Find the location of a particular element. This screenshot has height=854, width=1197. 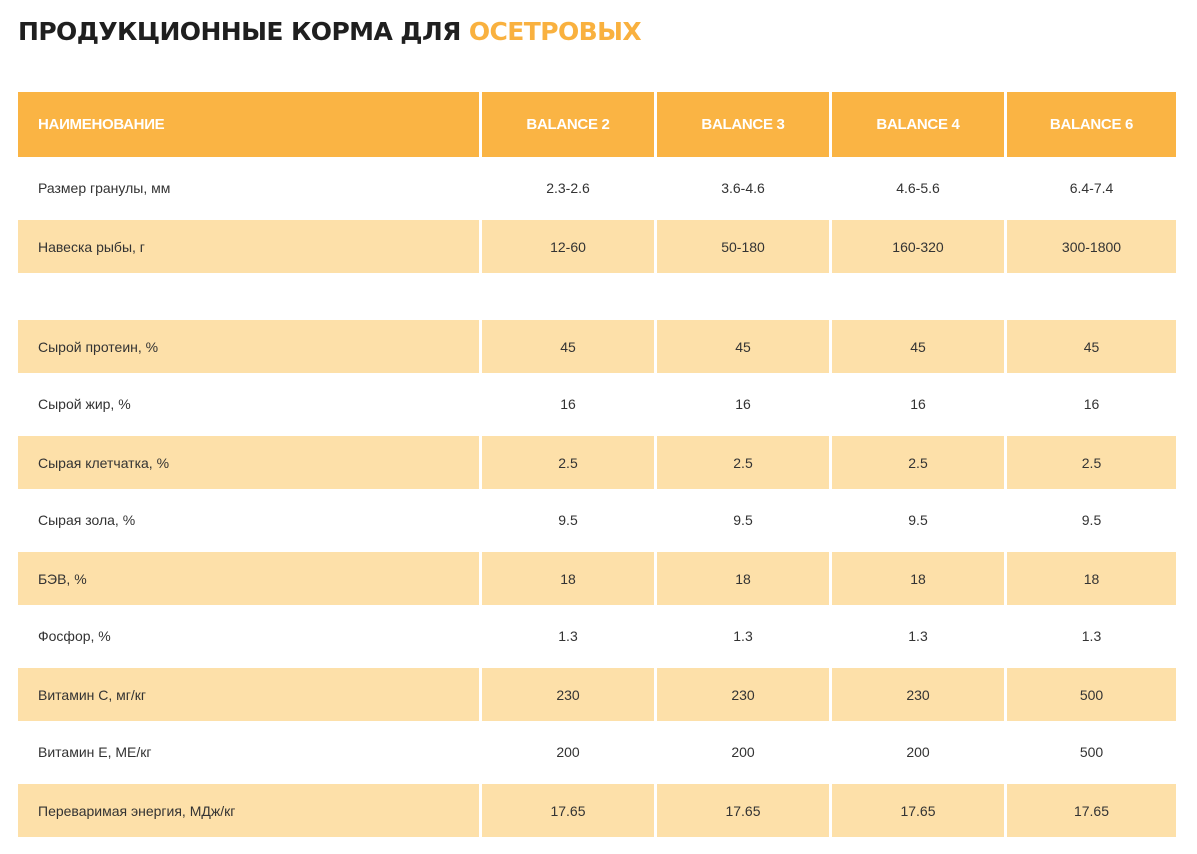

row-label: БЭВ, % is located at coordinates (248, 578).